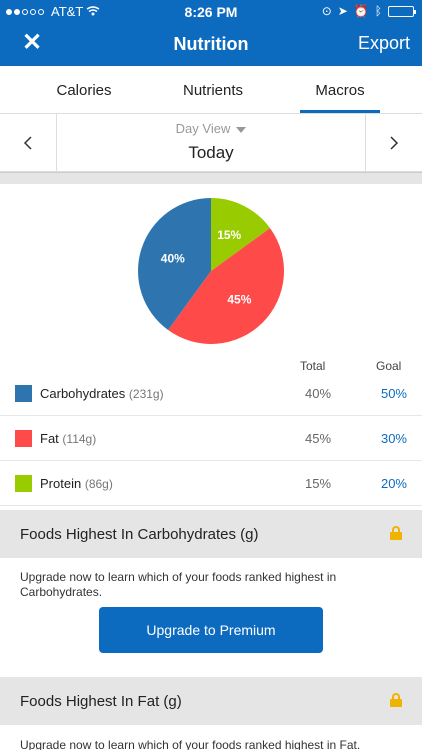 The width and height of the screenshot is (422, 750). I want to click on location-icon: ➤, so click(342, 11).